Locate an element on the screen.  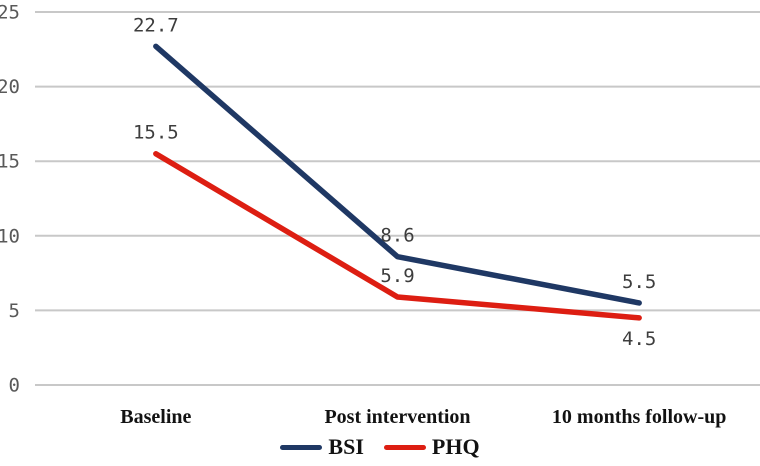
x-axis-label: Baseline is located at coordinates (155, 417).